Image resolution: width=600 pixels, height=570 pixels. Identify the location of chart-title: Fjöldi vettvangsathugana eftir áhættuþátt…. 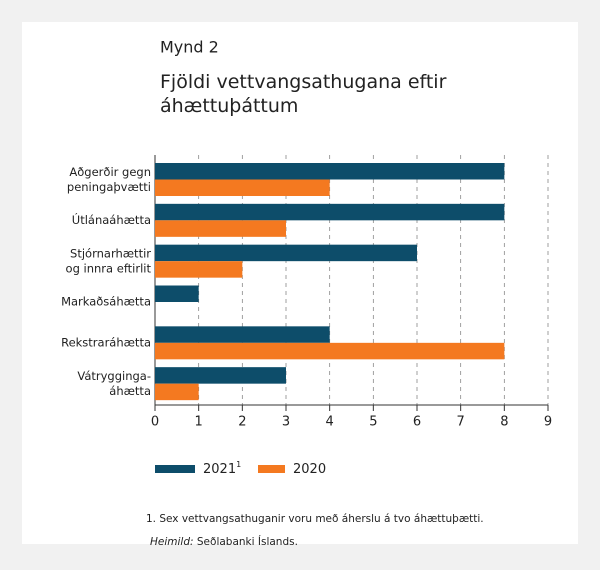
(303, 94).